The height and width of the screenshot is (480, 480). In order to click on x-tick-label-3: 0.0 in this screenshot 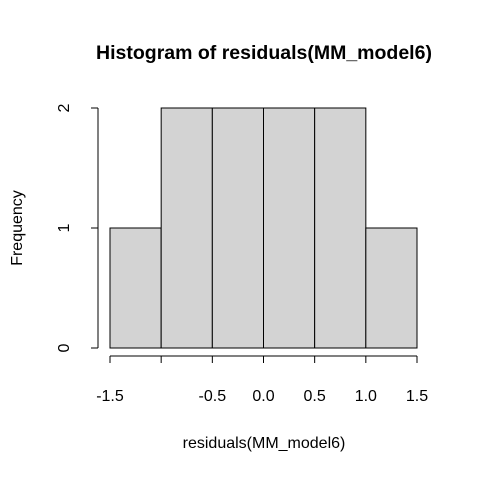, I will do `click(263, 396)`.